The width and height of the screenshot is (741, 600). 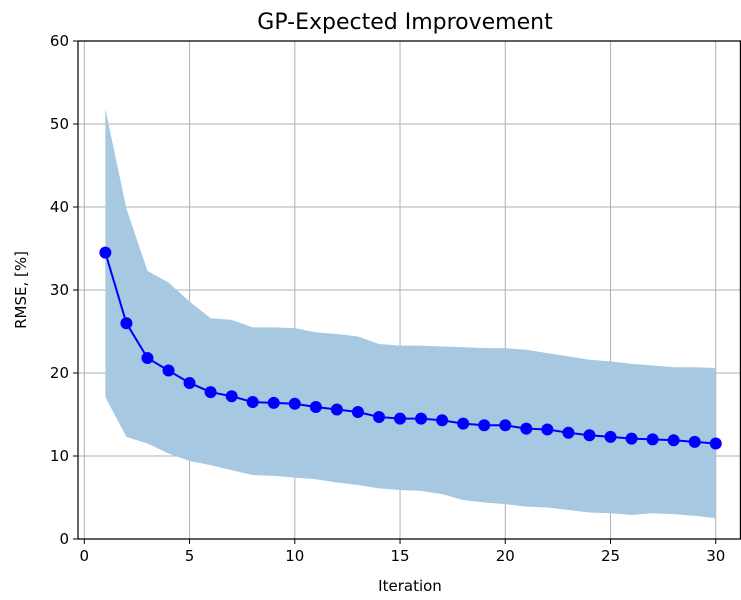 I want to click on x-tick-label: 20, so click(x=505, y=556).